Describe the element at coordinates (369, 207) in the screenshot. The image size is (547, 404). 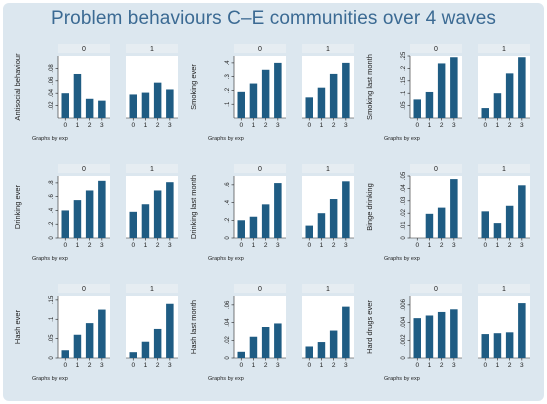
I see `y-axis-title: Binge drinking` at that location.